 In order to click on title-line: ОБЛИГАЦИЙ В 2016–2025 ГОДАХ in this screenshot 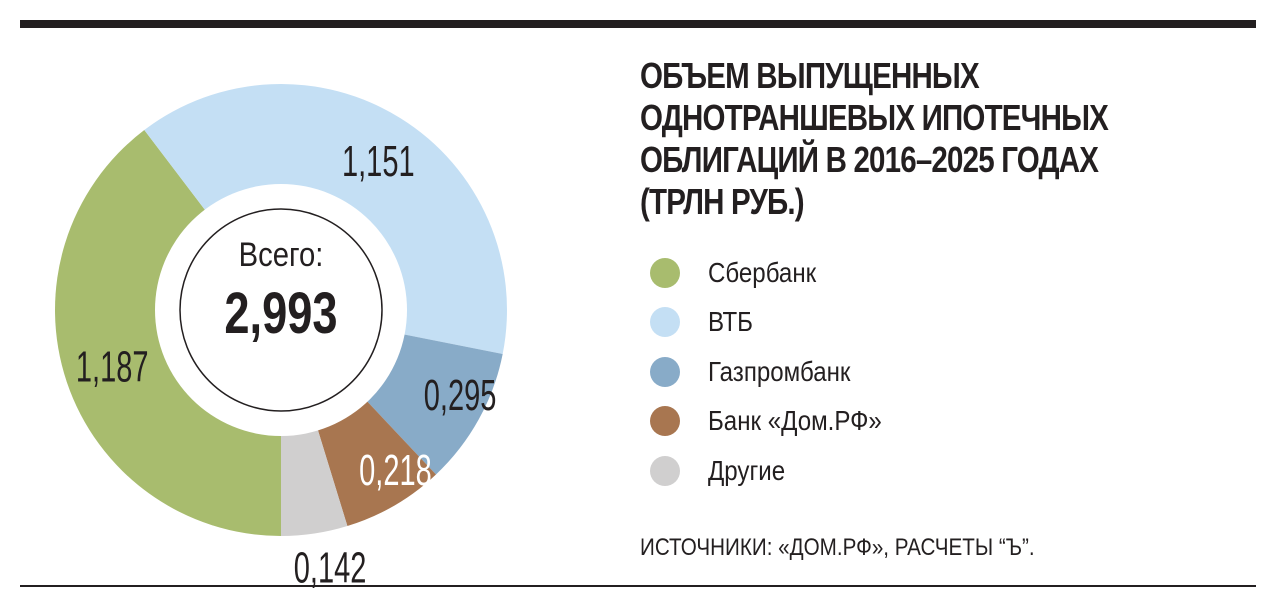, I will do `click(869, 159)`.